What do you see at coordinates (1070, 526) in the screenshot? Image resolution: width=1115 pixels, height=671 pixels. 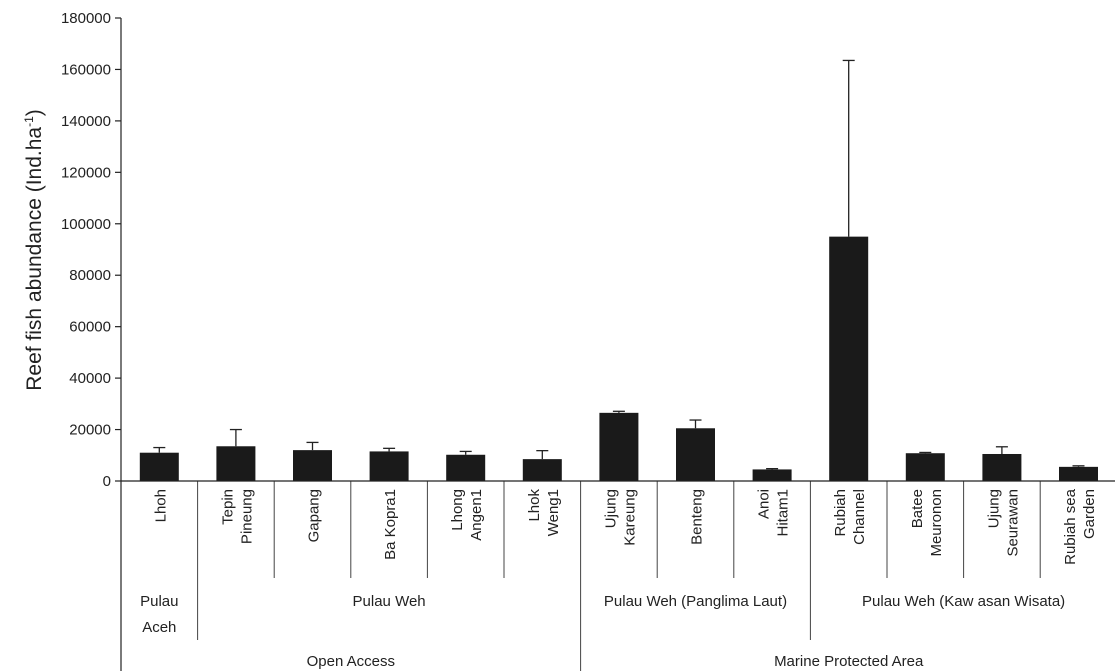 I see `category-label: Rubiah sea` at bounding box center [1070, 526].